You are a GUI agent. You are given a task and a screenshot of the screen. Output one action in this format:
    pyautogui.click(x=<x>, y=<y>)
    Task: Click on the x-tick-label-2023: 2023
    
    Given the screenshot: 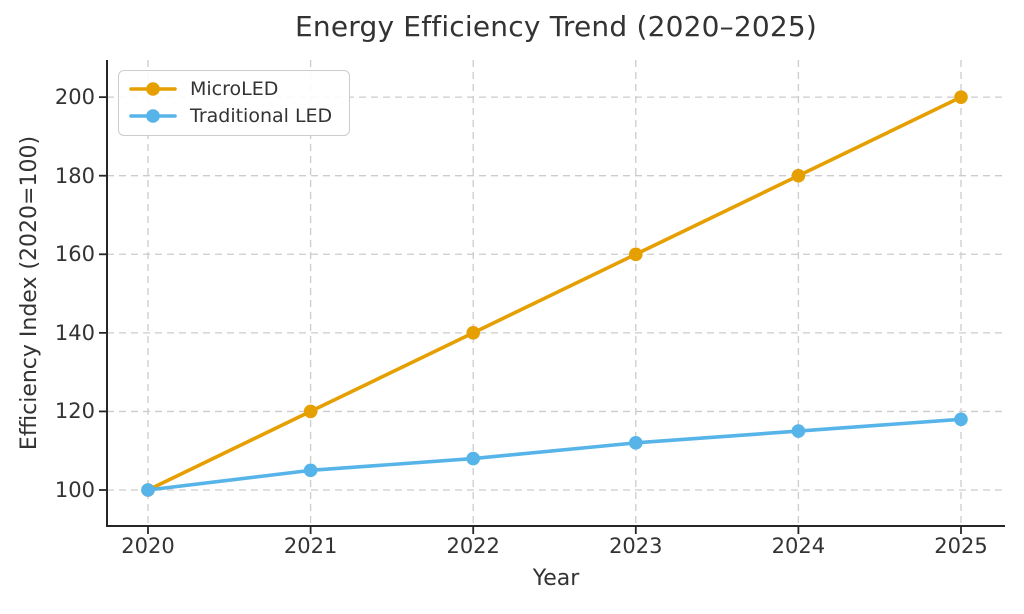 What is the action you would take?
    pyautogui.click(x=636, y=546)
    